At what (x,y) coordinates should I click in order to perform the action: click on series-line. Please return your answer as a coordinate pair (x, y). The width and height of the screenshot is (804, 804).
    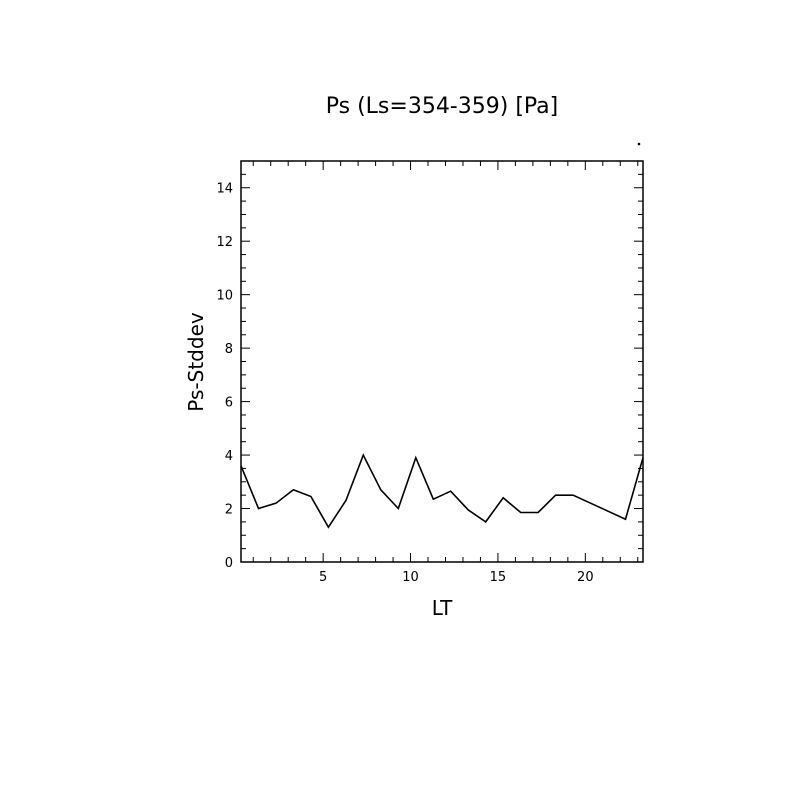
    Looking at the image, I should click on (442, 491).